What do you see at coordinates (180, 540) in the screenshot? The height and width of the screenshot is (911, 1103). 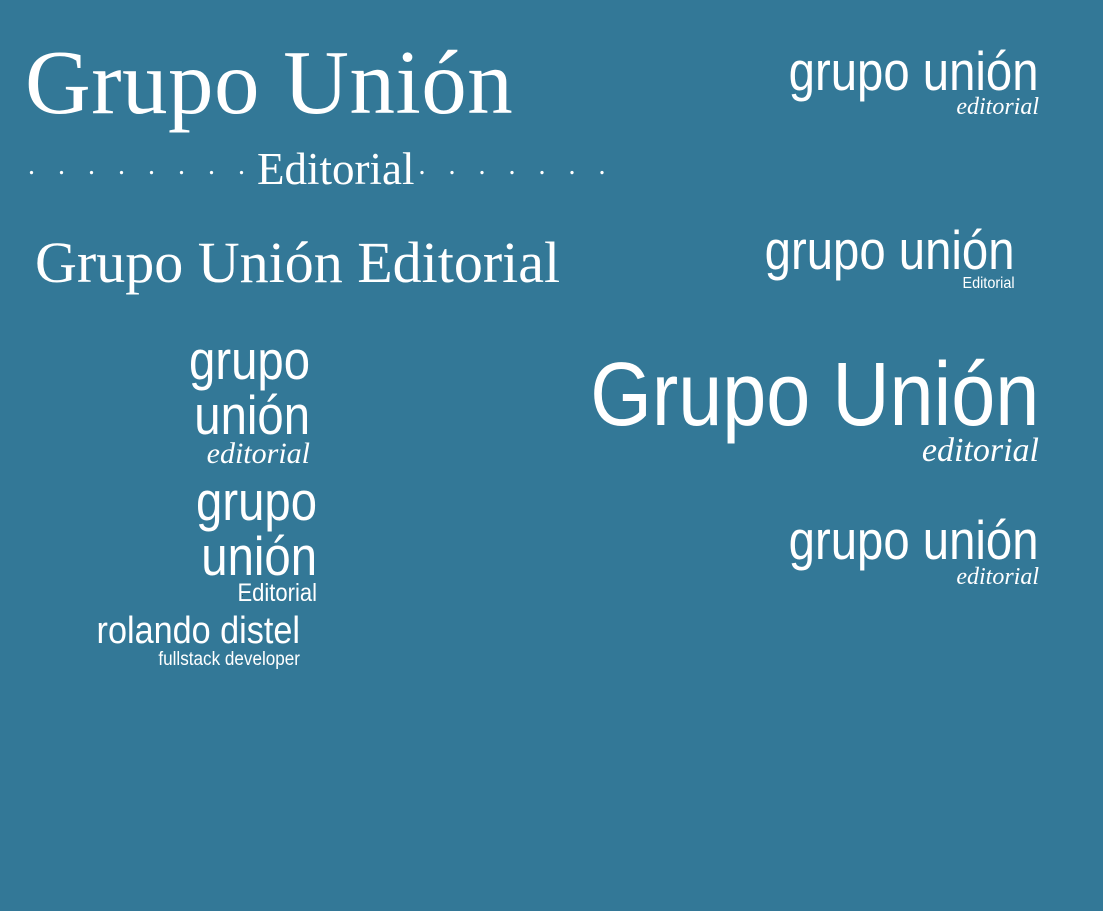 I see `logo-variant-left-sans-tag: grupo unión Editorial` at bounding box center [180, 540].